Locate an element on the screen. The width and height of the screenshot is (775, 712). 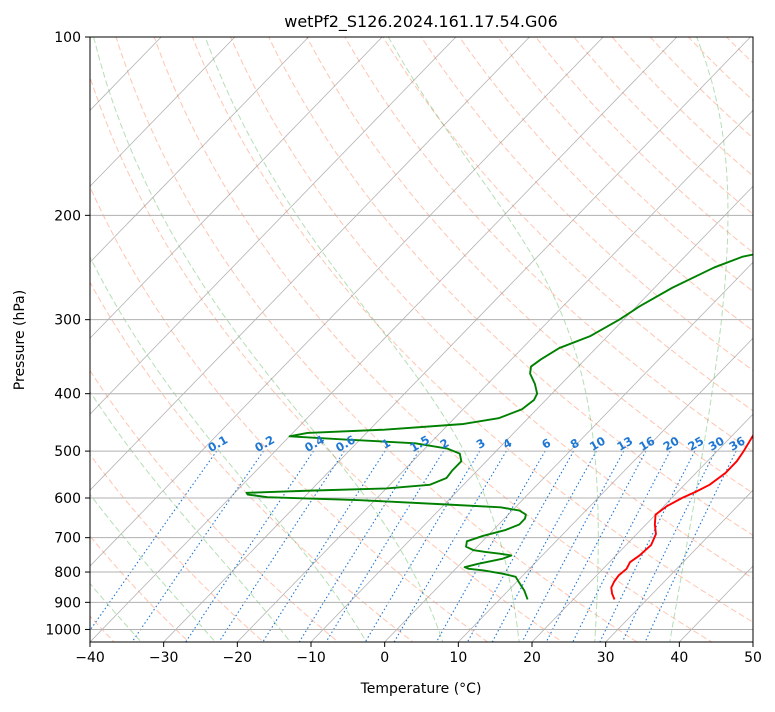
x-tick-label: 20 is located at coordinates (532, 658).